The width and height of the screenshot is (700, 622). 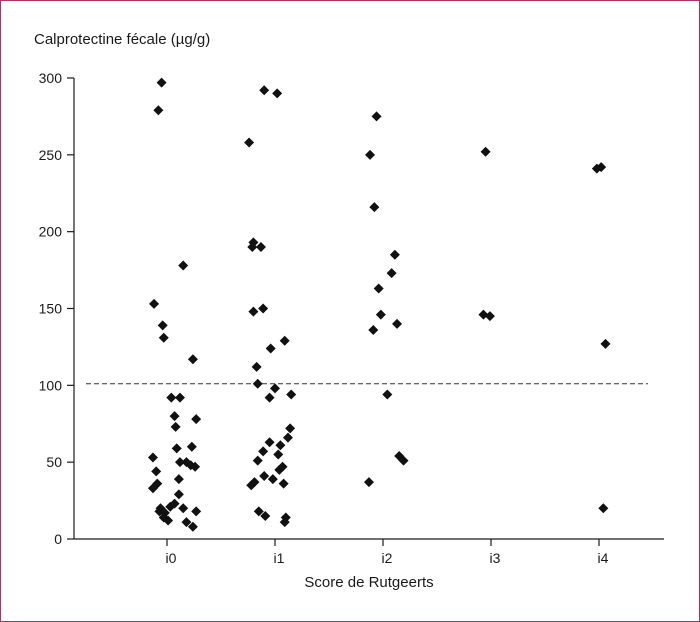 I want to click on x-tick-label-i1: i1, so click(x=279, y=558).